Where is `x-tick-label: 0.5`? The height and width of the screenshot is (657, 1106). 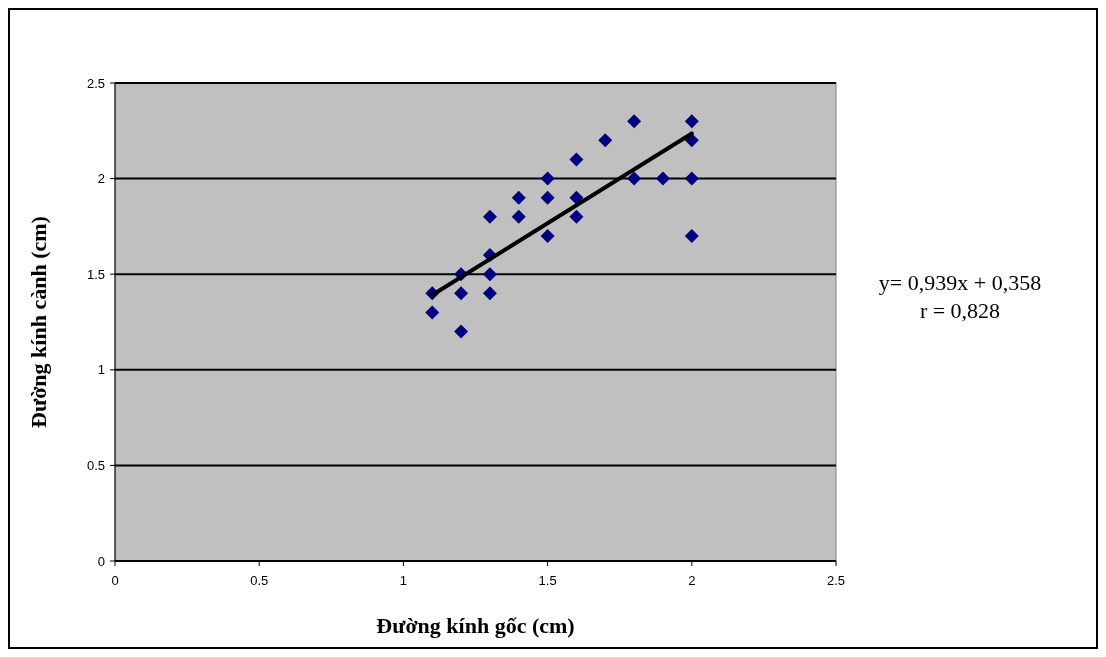
x-tick-label: 0.5 is located at coordinates (259, 580).